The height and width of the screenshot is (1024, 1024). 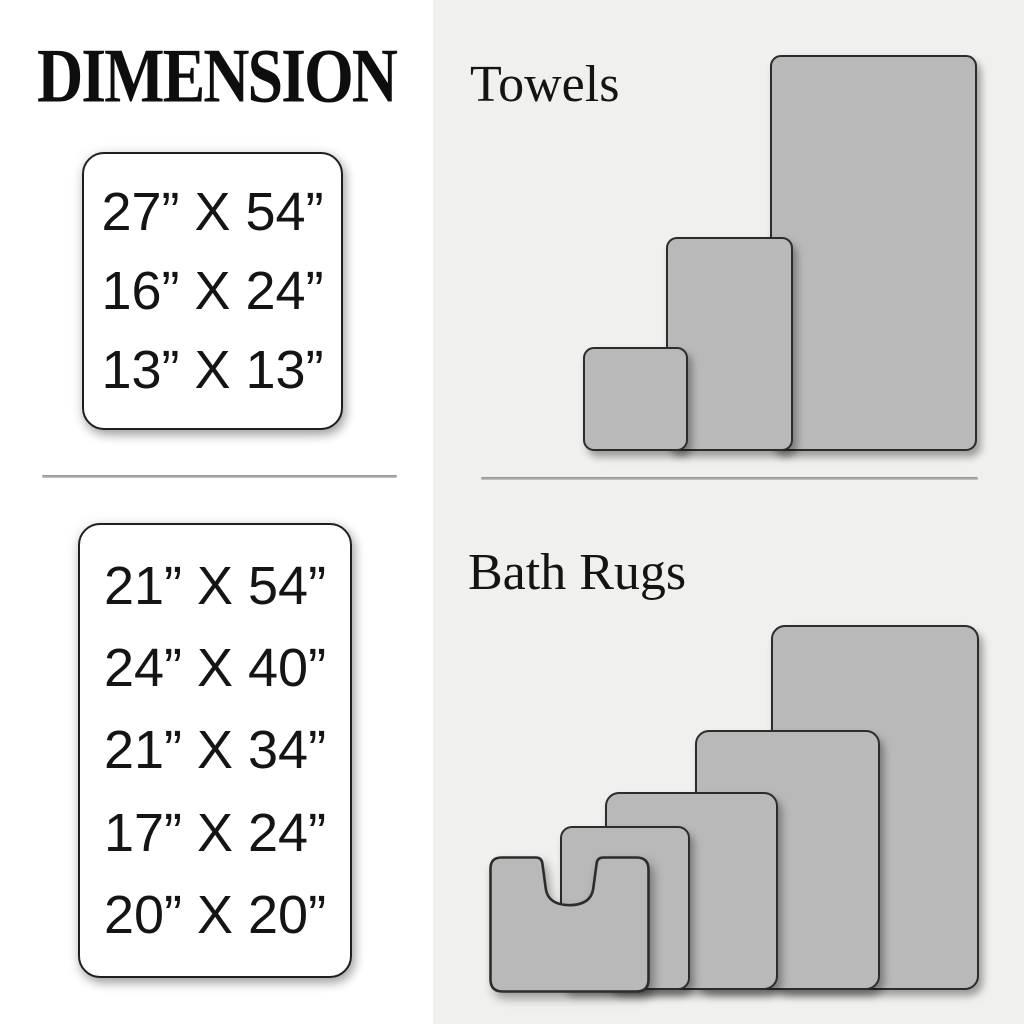 I want to click on rug-size-row: 17” X 24”, so click(x=215, y=832).